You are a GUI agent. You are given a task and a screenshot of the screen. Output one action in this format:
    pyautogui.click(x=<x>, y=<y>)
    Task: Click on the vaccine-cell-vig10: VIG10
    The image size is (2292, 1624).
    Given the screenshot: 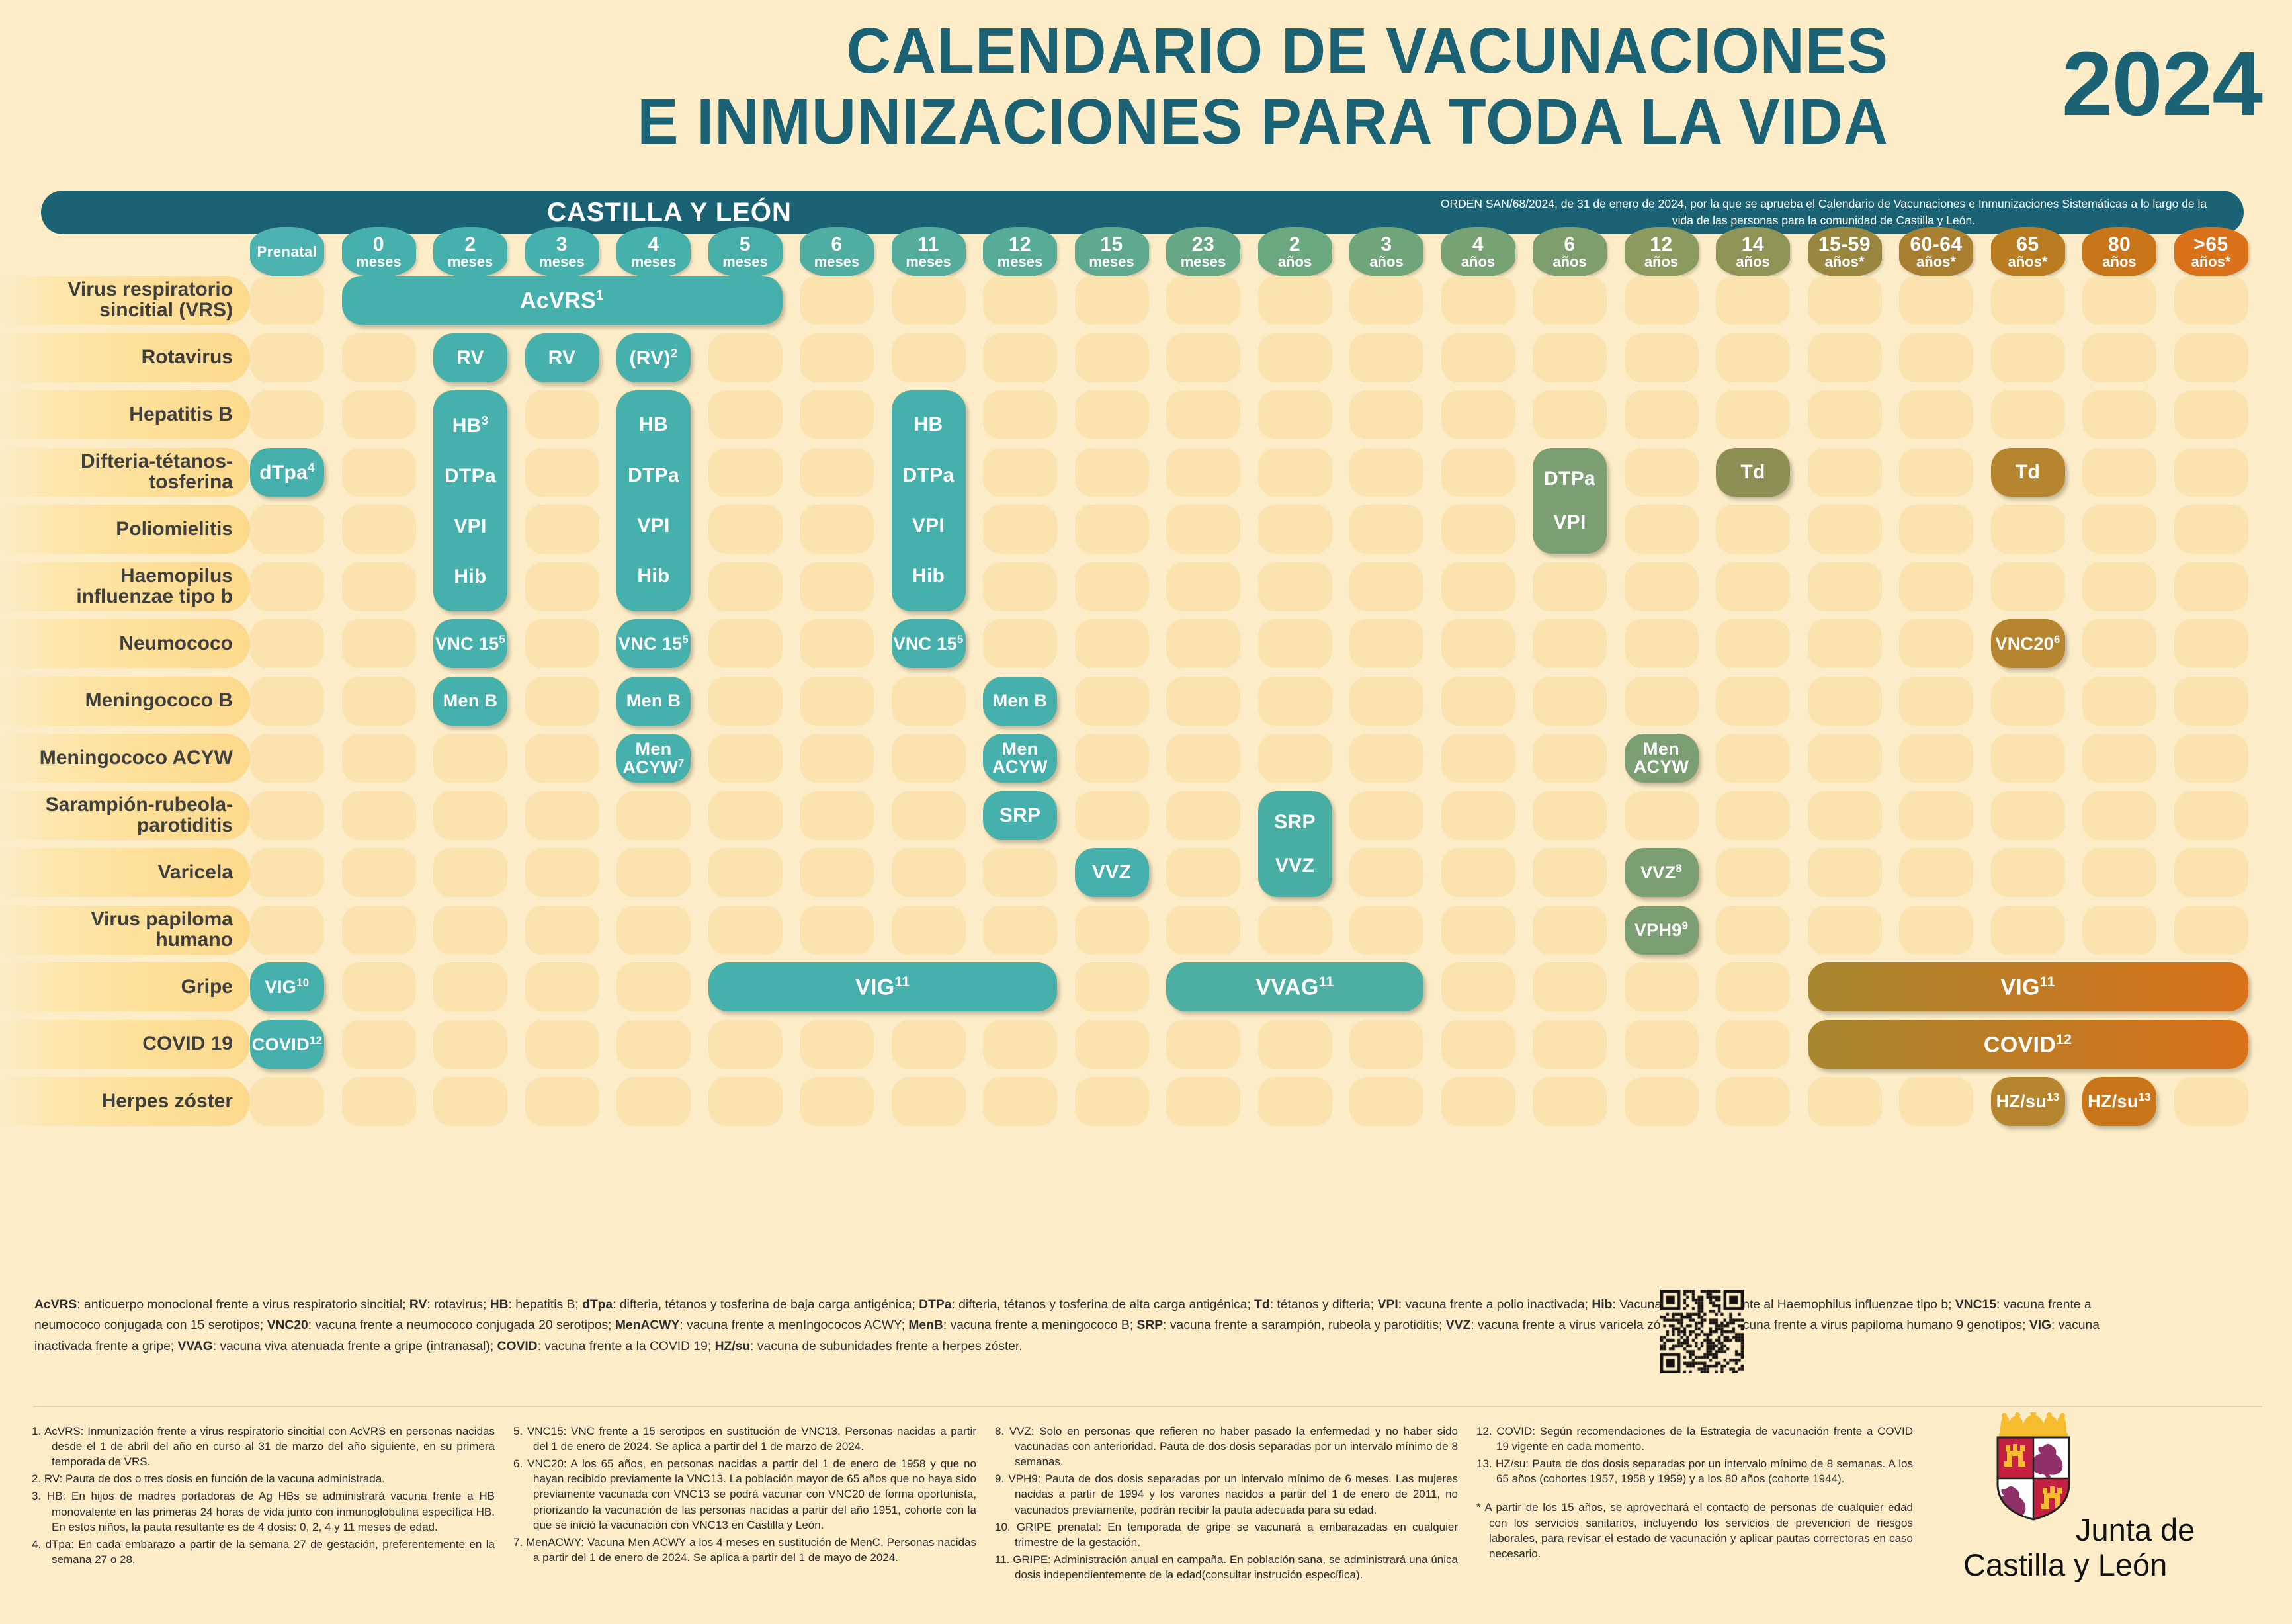 What is the action you would take?
    pyautogui.click(x=287, y=986)
    